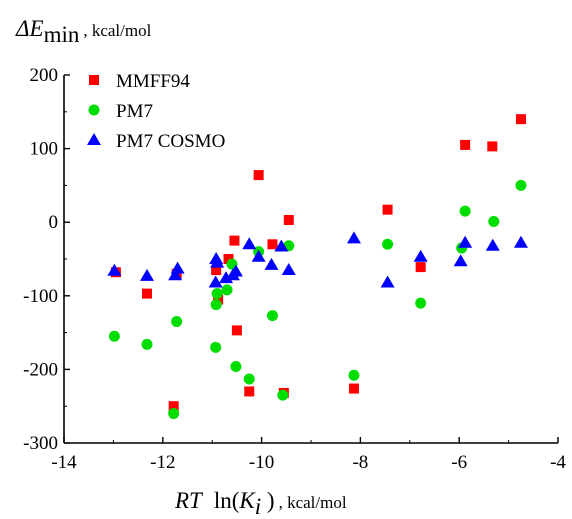 Image resolution: width=572 pixels, height=519 pixels. I want to click on y-tick-label: -300, so click(40, 443).